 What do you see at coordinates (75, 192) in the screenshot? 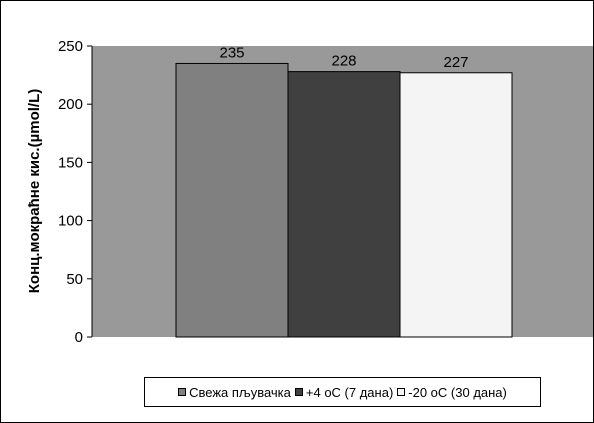
I see `y-axis: 0 50 100 150 200 250` at bounding box center [75, 192].